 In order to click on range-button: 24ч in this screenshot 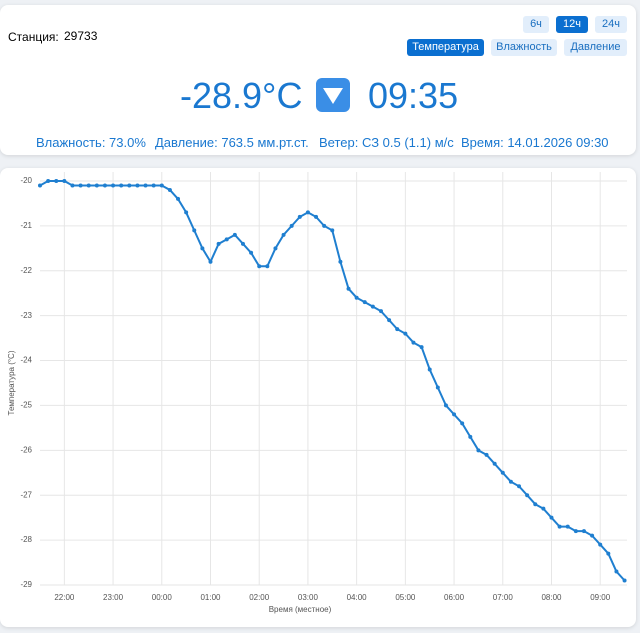, I will do `click(611, 24)`.